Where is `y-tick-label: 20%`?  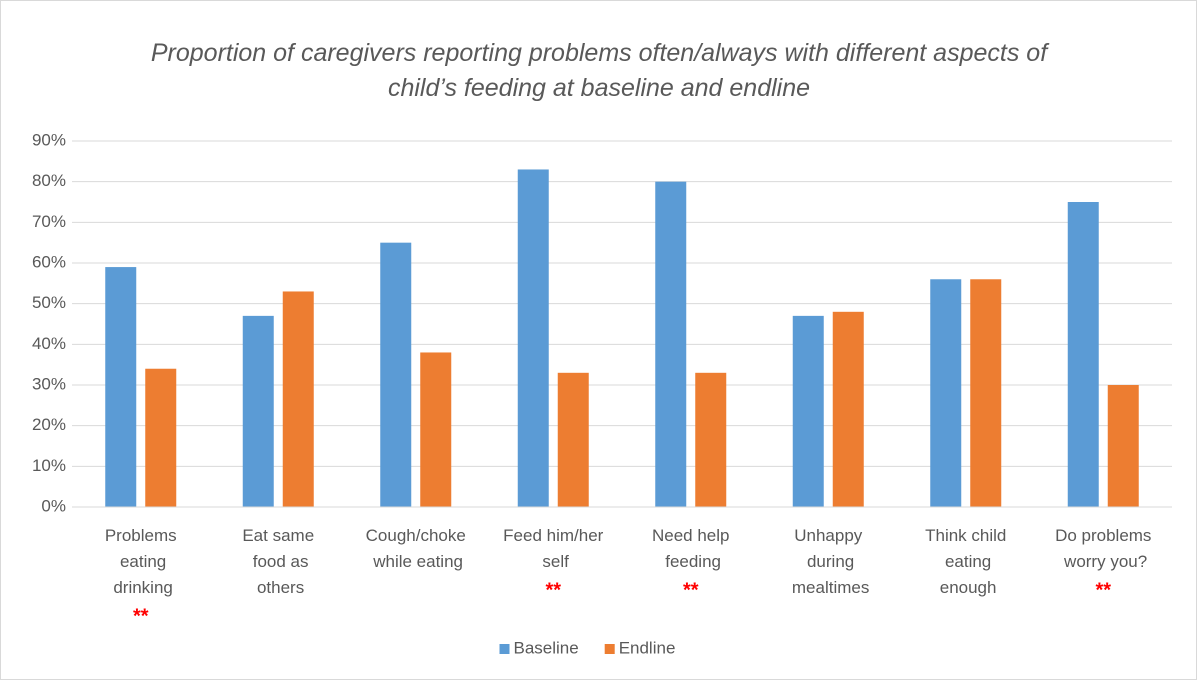
y-tick-label: 20% is located at coordinates (49, 424).